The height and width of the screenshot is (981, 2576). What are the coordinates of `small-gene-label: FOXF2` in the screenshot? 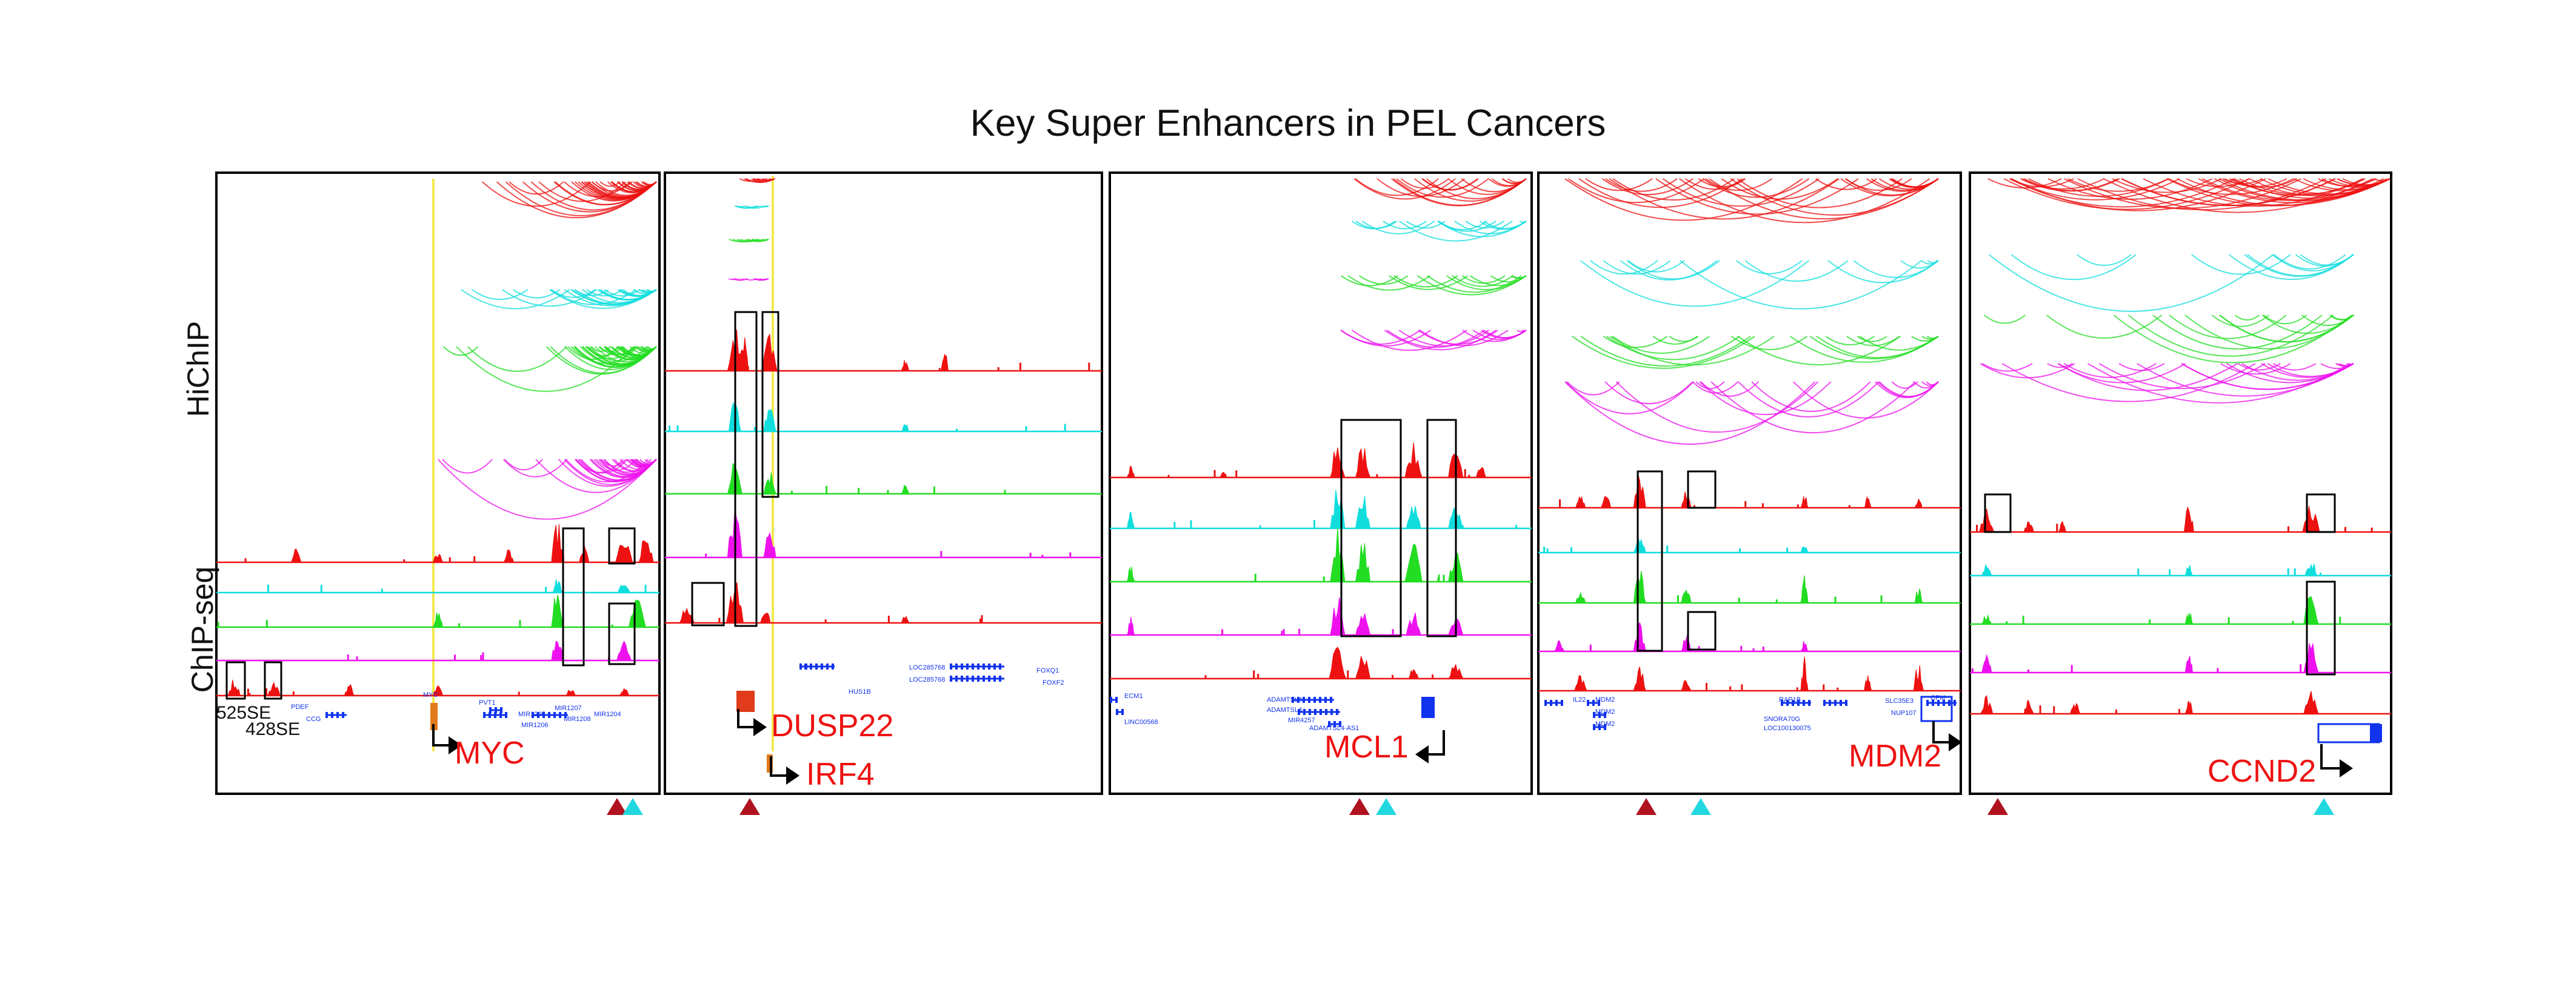 It's located at (1053, 683).